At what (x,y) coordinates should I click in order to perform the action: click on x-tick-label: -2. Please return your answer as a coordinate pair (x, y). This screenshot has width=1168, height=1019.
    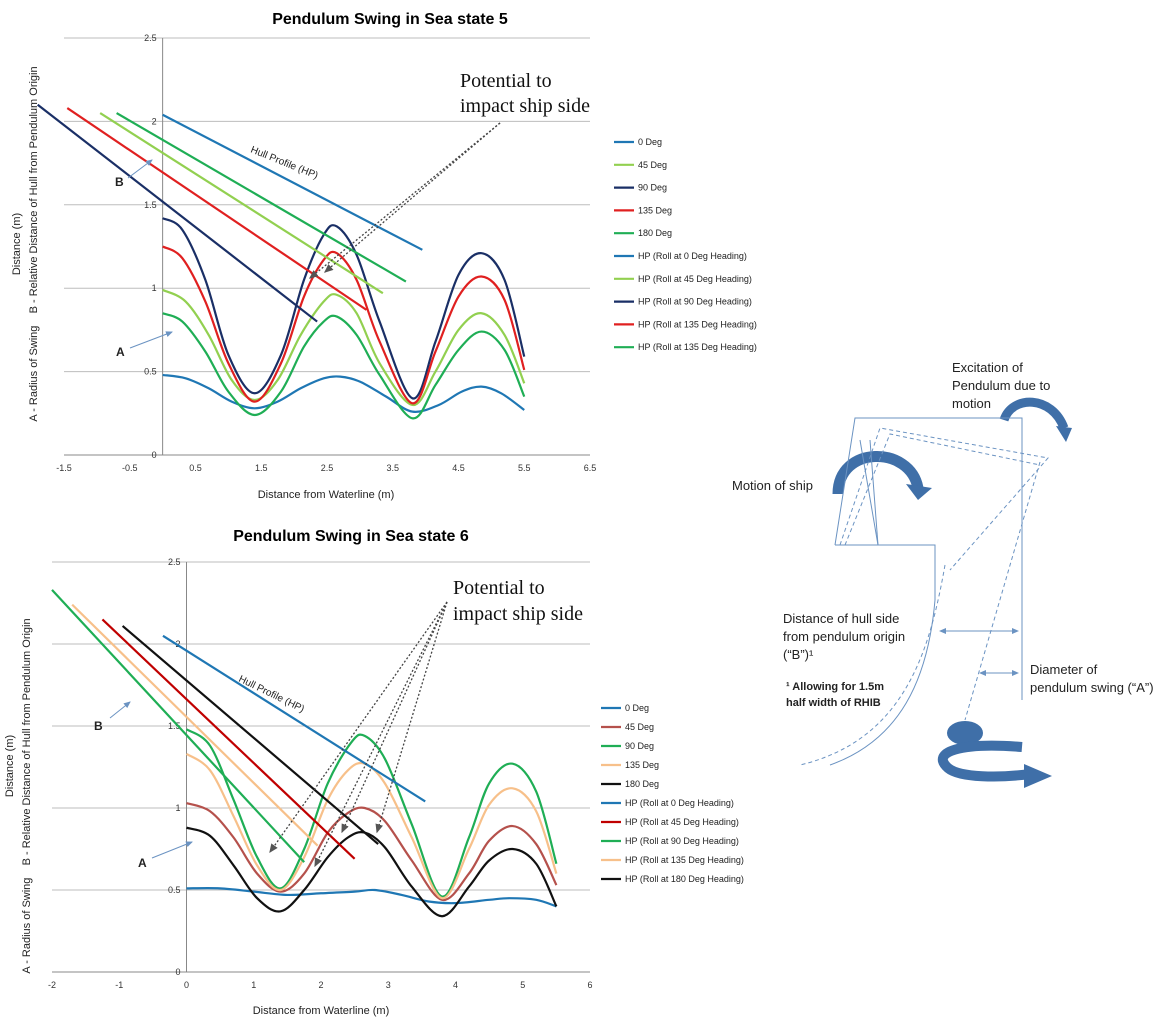
    Looking at the image, I should click on (52, 985).